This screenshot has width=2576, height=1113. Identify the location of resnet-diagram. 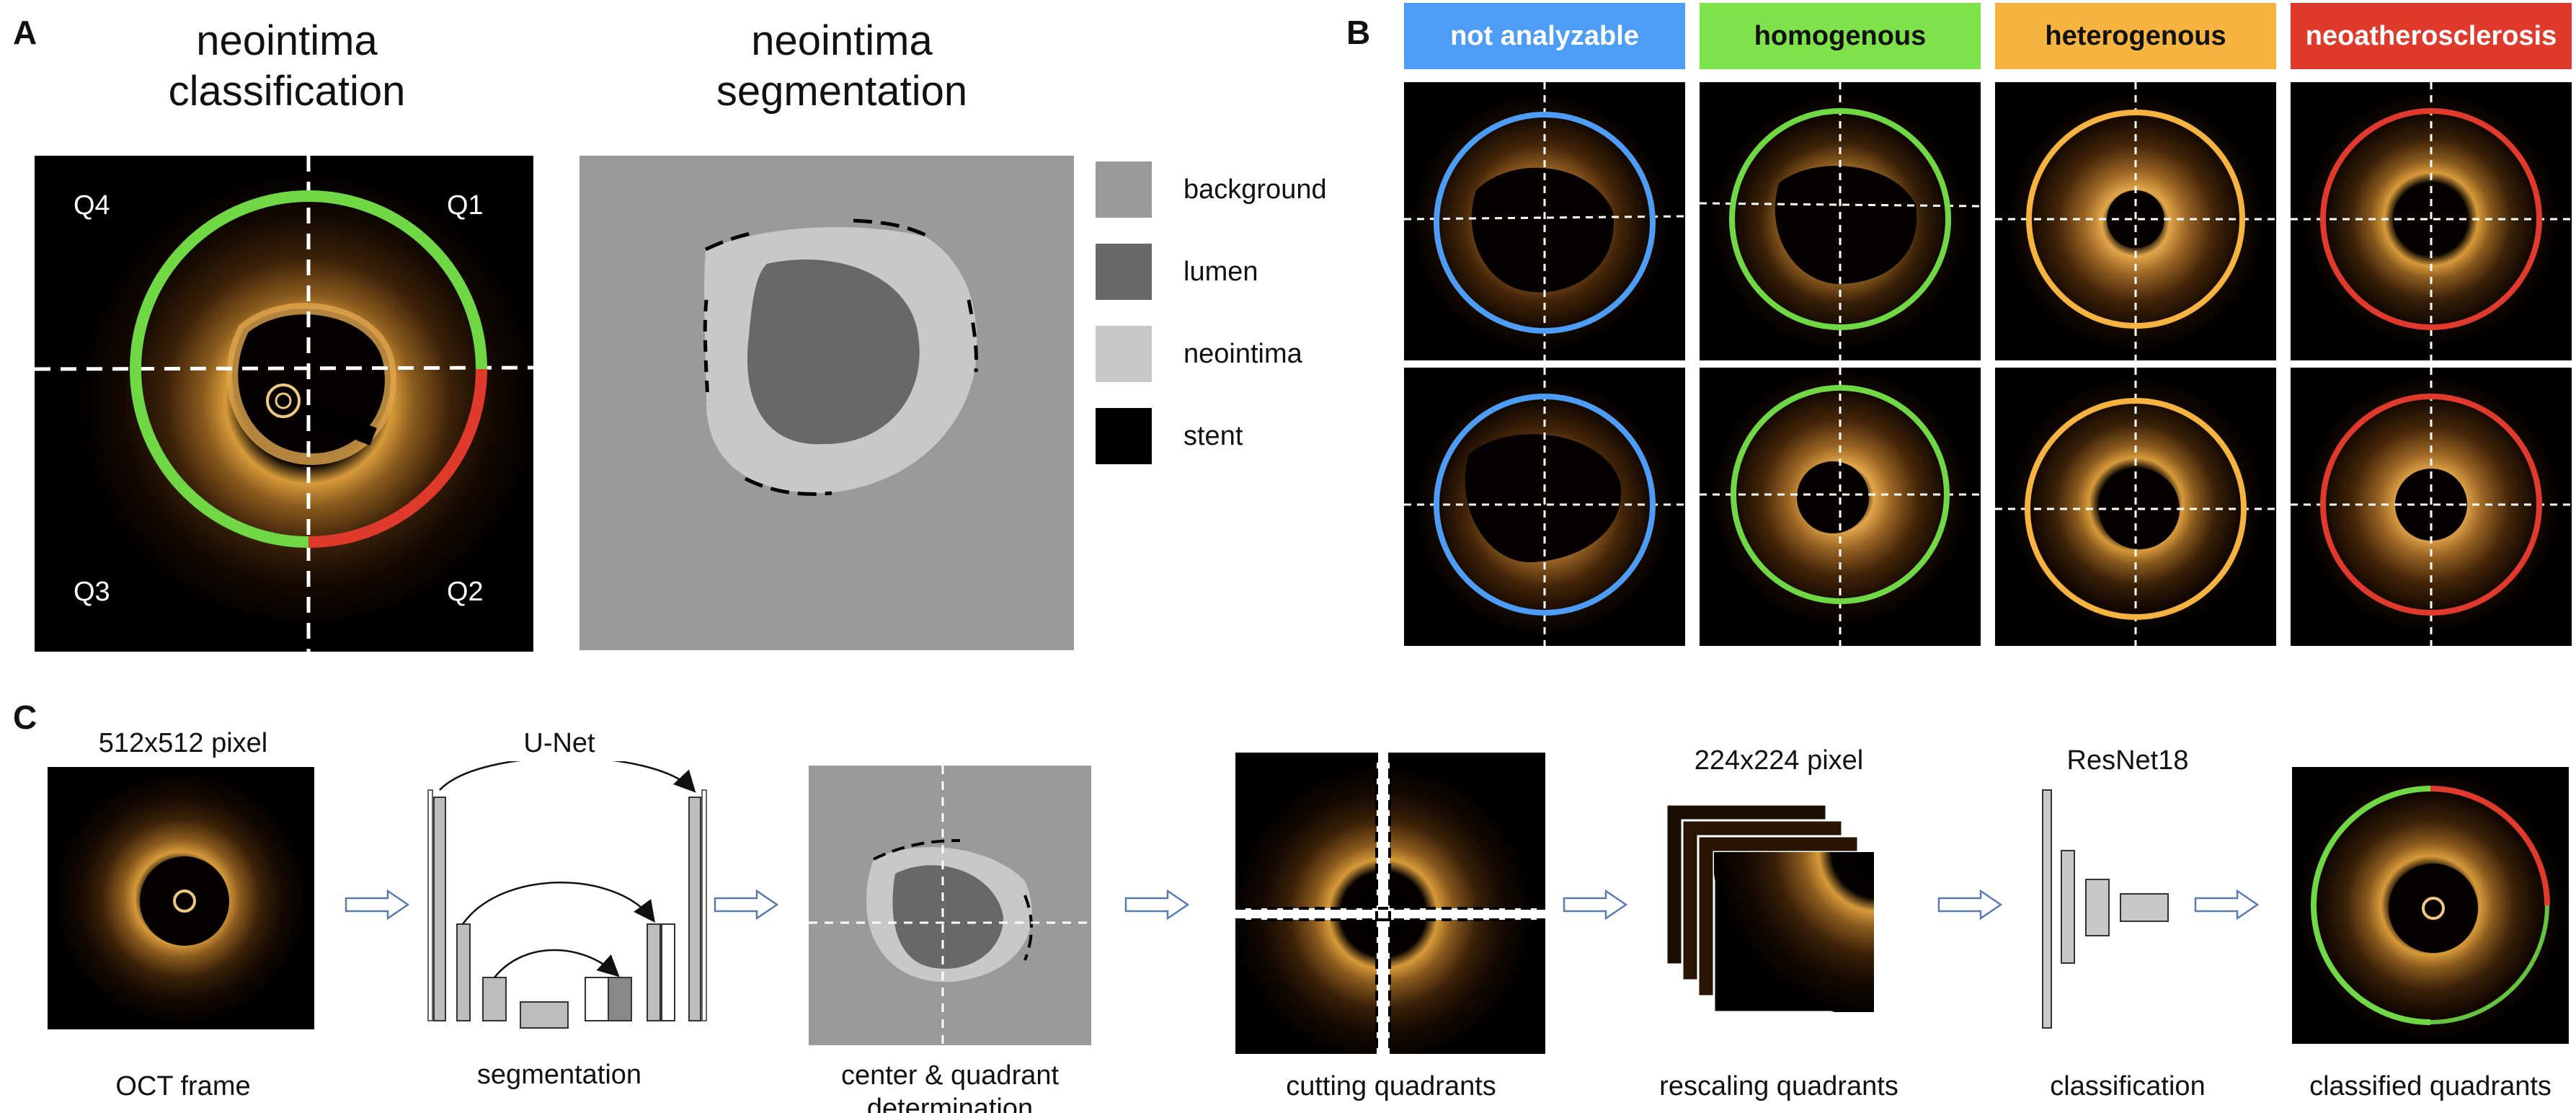
(2112, 908).